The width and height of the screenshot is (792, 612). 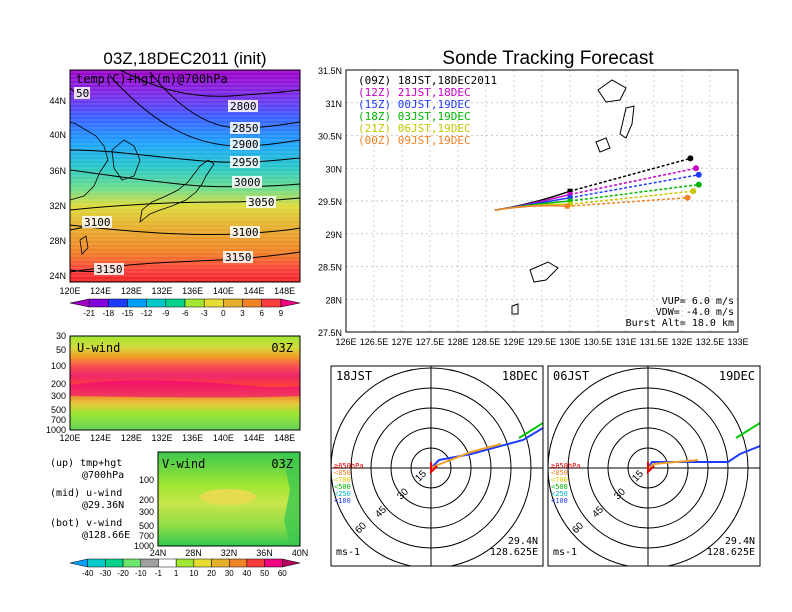 What do you see at coordinates (253, 291) in the screenshot?
I see `lon-tick-label: 144E` at bounding box center [253, 291].